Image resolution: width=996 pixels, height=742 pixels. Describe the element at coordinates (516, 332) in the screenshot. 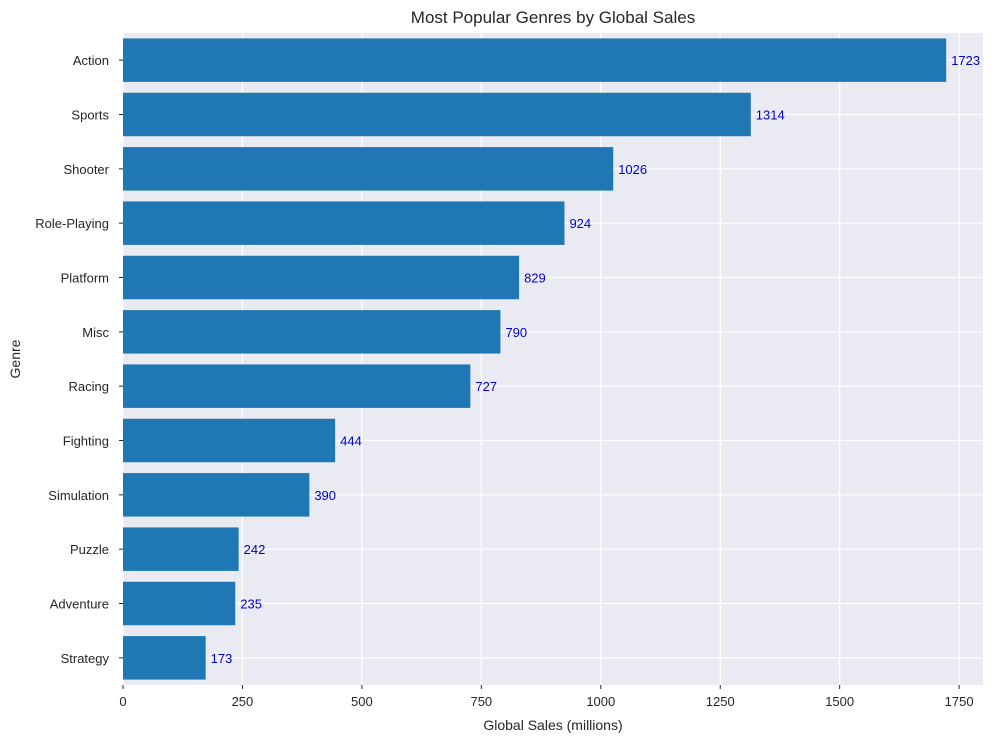

I see `data-label: 790` at that location.